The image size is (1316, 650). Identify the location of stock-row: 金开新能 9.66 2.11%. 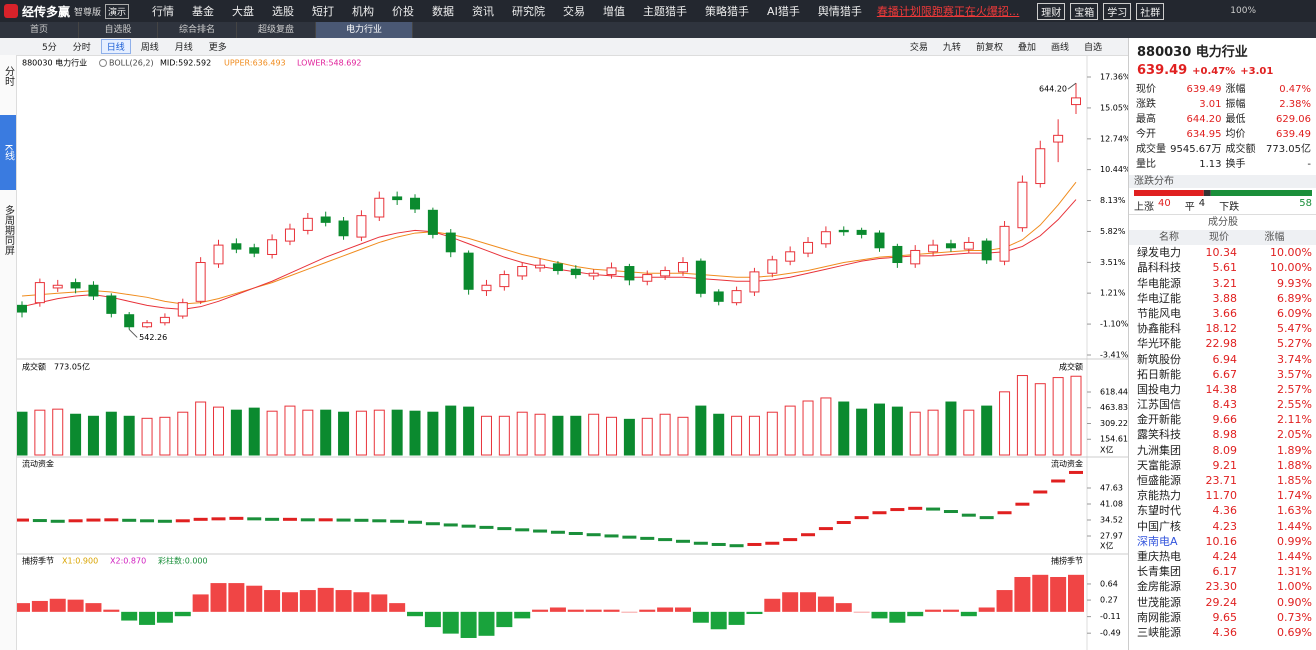
(1222, 419).